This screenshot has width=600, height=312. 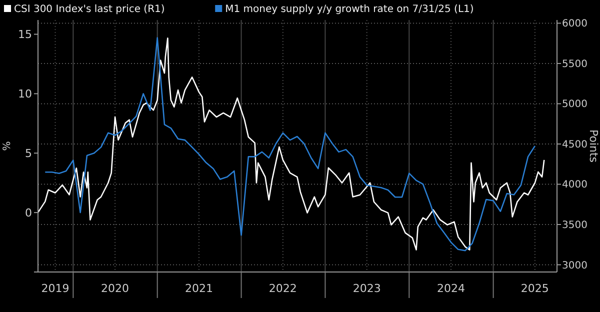 What do you see at coordinates (25, 35) in the screenshot?
I see `y-tick-label: 15` at bounding box center [25, 35].